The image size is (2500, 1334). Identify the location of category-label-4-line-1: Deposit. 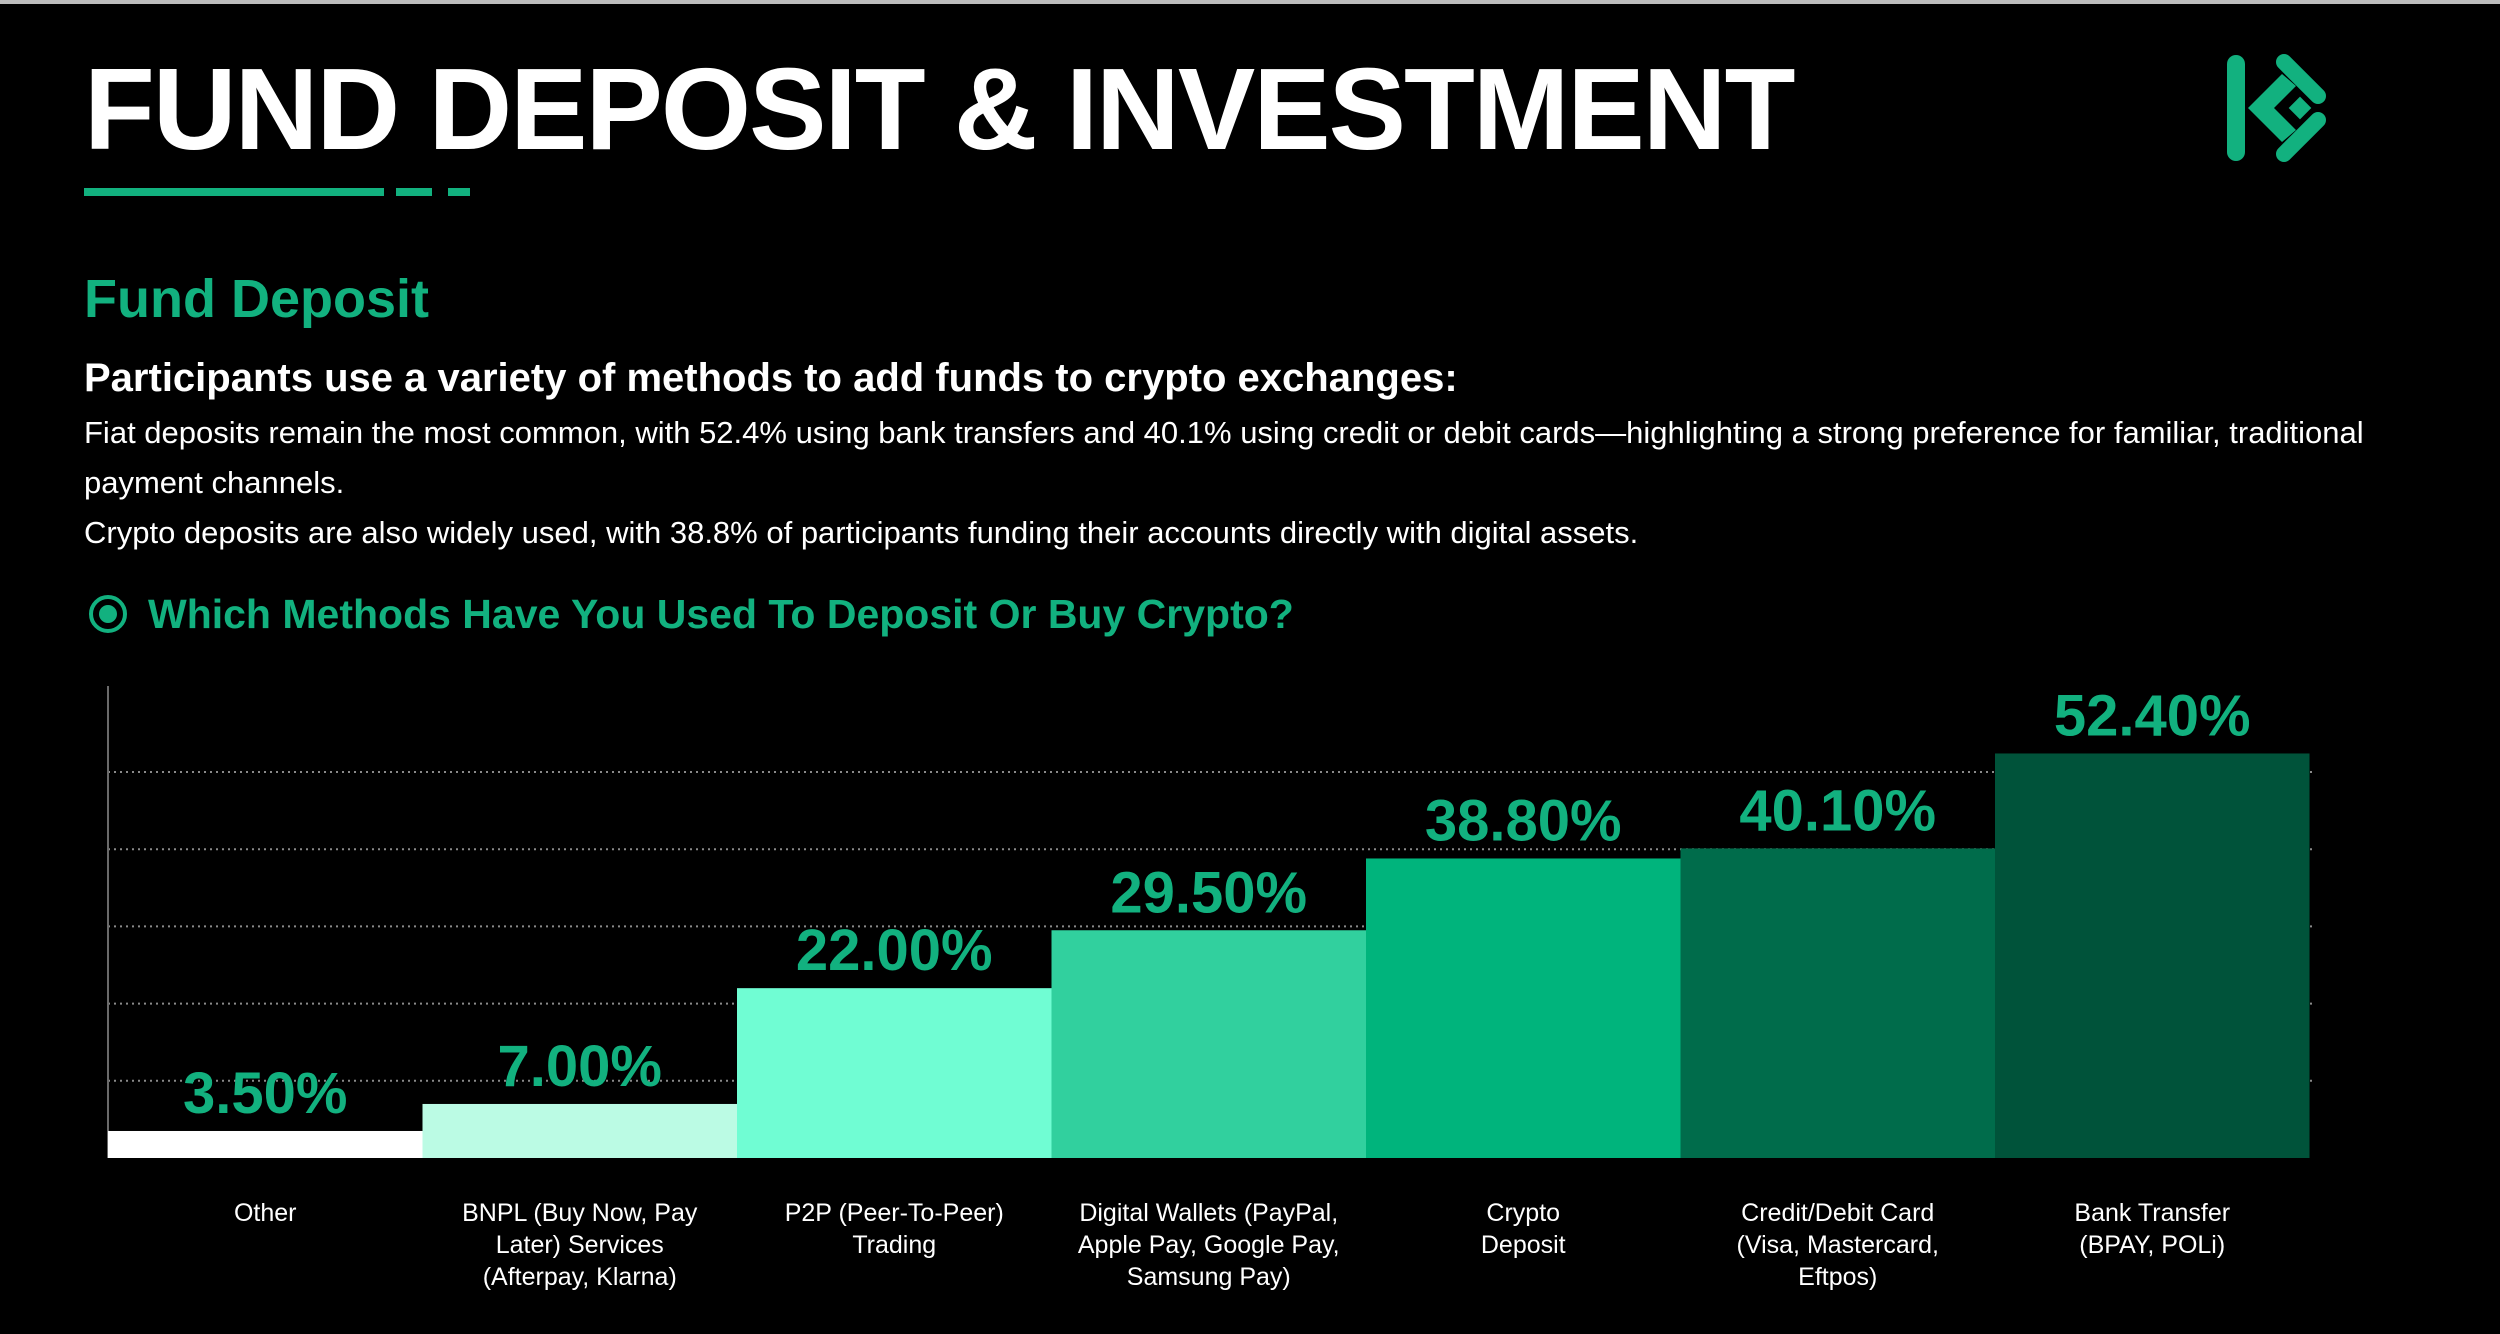
(1523, 1245).